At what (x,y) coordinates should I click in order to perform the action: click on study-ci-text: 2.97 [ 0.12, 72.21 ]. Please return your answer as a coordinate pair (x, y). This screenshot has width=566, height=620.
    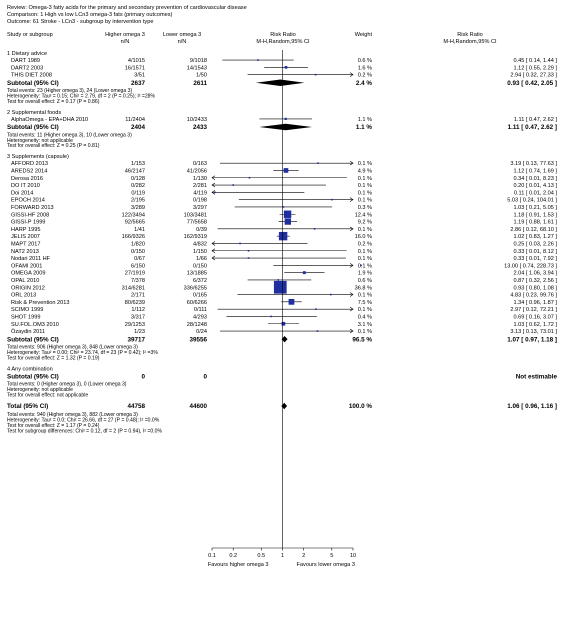
    Looking at the image, I should click on (533, 310).